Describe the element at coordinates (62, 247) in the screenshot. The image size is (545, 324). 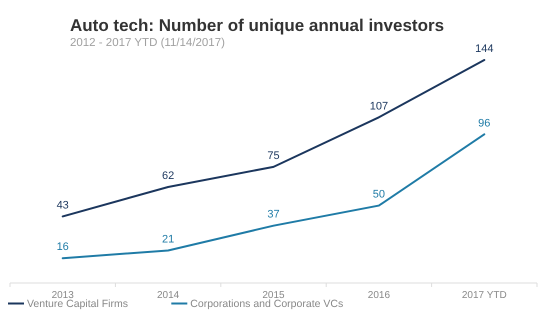
I see `data-label: 16` at that location.